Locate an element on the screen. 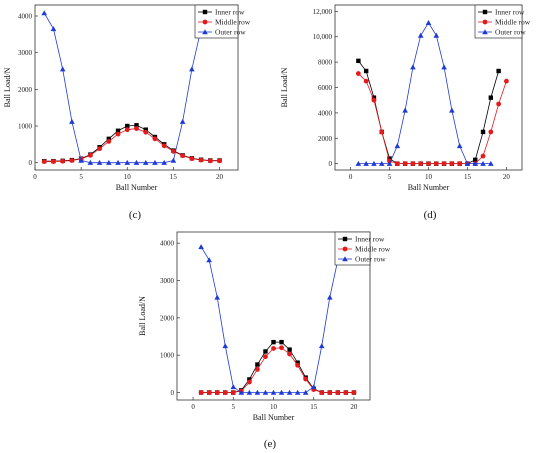  legend-entry: Middle row is located at coordinates (373, 249).